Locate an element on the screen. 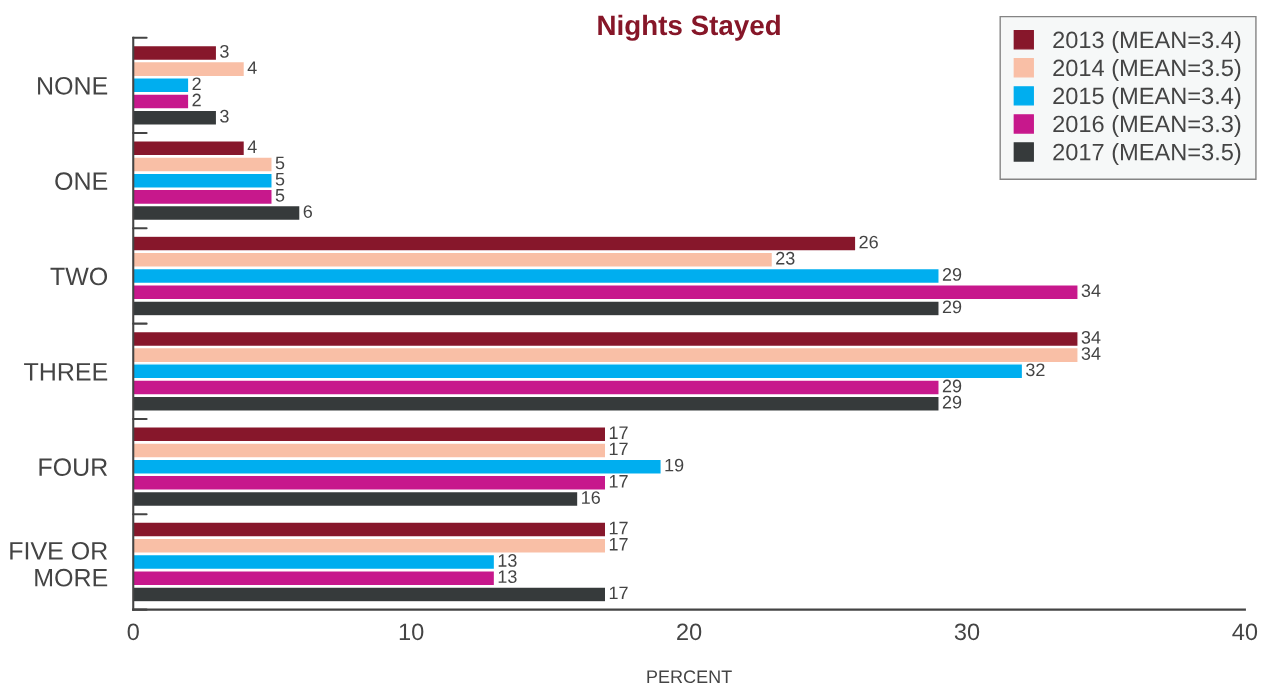 This screenshot has height=685, width=1269. legend-label: 2015 (MEAN=3.4) is located at coordinates (1147, 97).